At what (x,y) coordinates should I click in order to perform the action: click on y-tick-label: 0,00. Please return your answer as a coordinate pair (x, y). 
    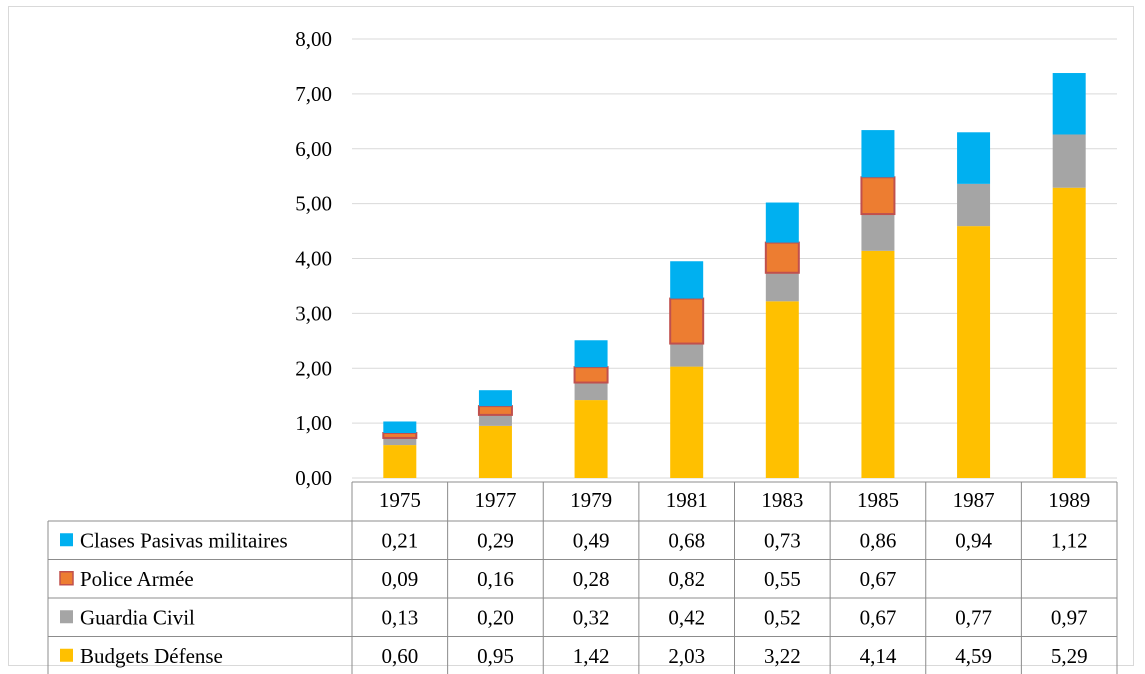
    Looking at the image, I should click on (313, 478).